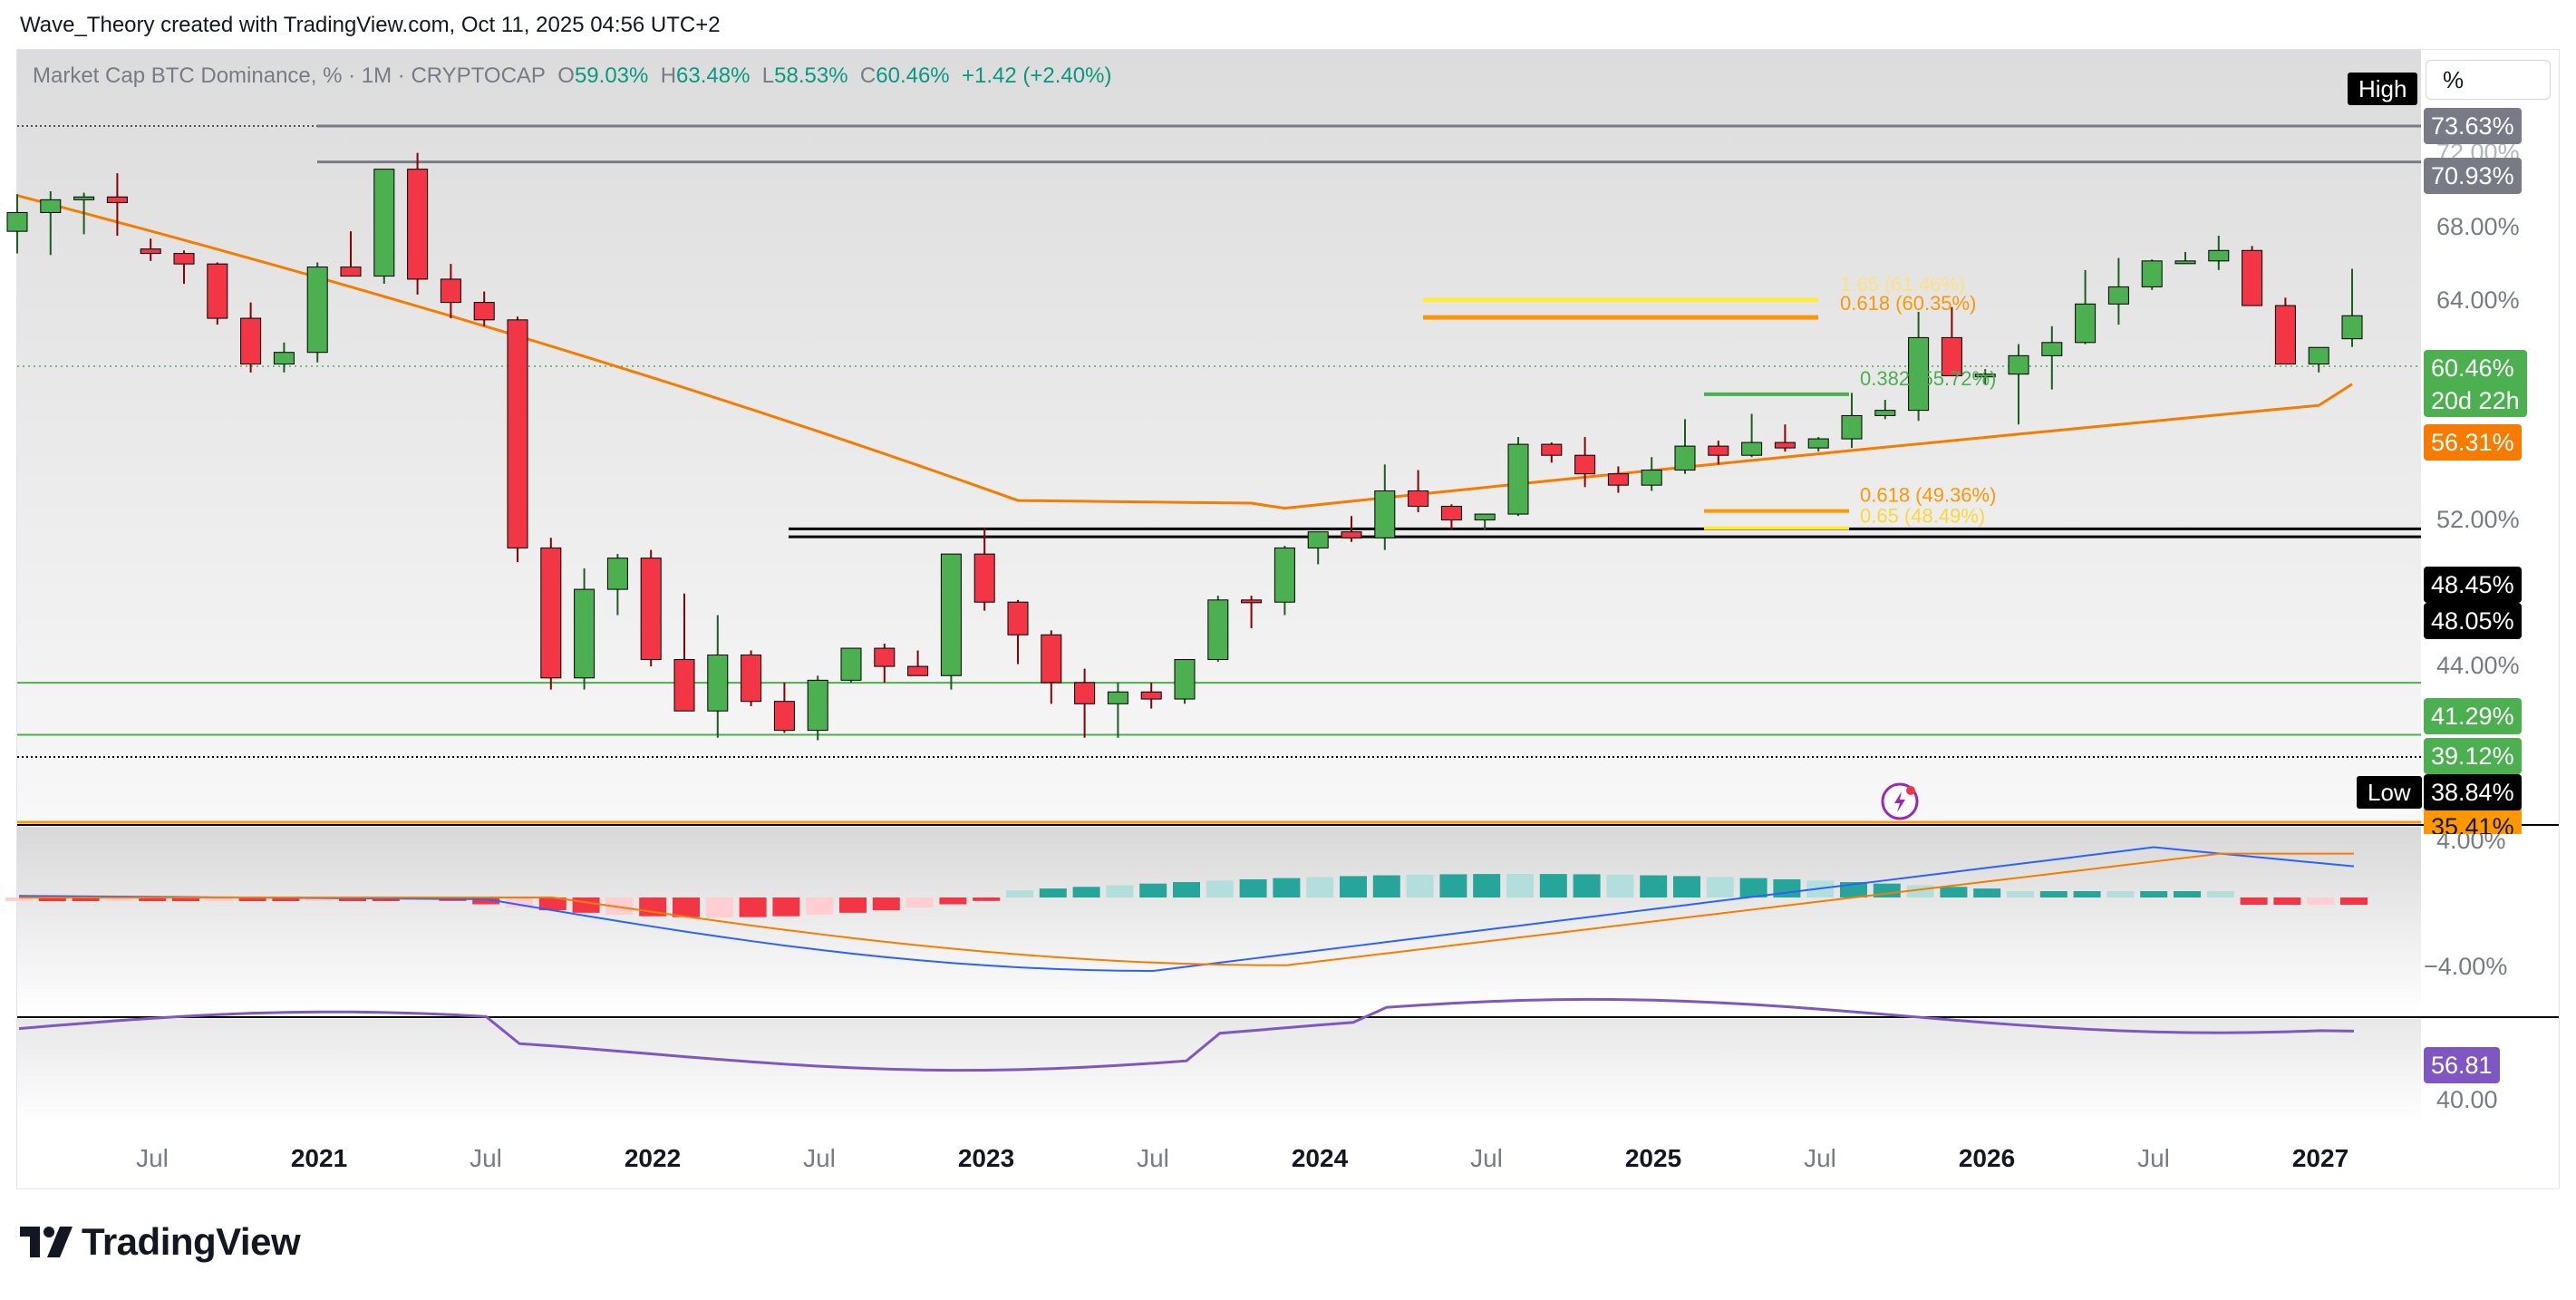 The width and height of the screenshot is (2576, 1300). What do you see at coordinates (713, 75) in the screenshot?
I see `high-value: 63.48%` at bounding box center [713, 75].